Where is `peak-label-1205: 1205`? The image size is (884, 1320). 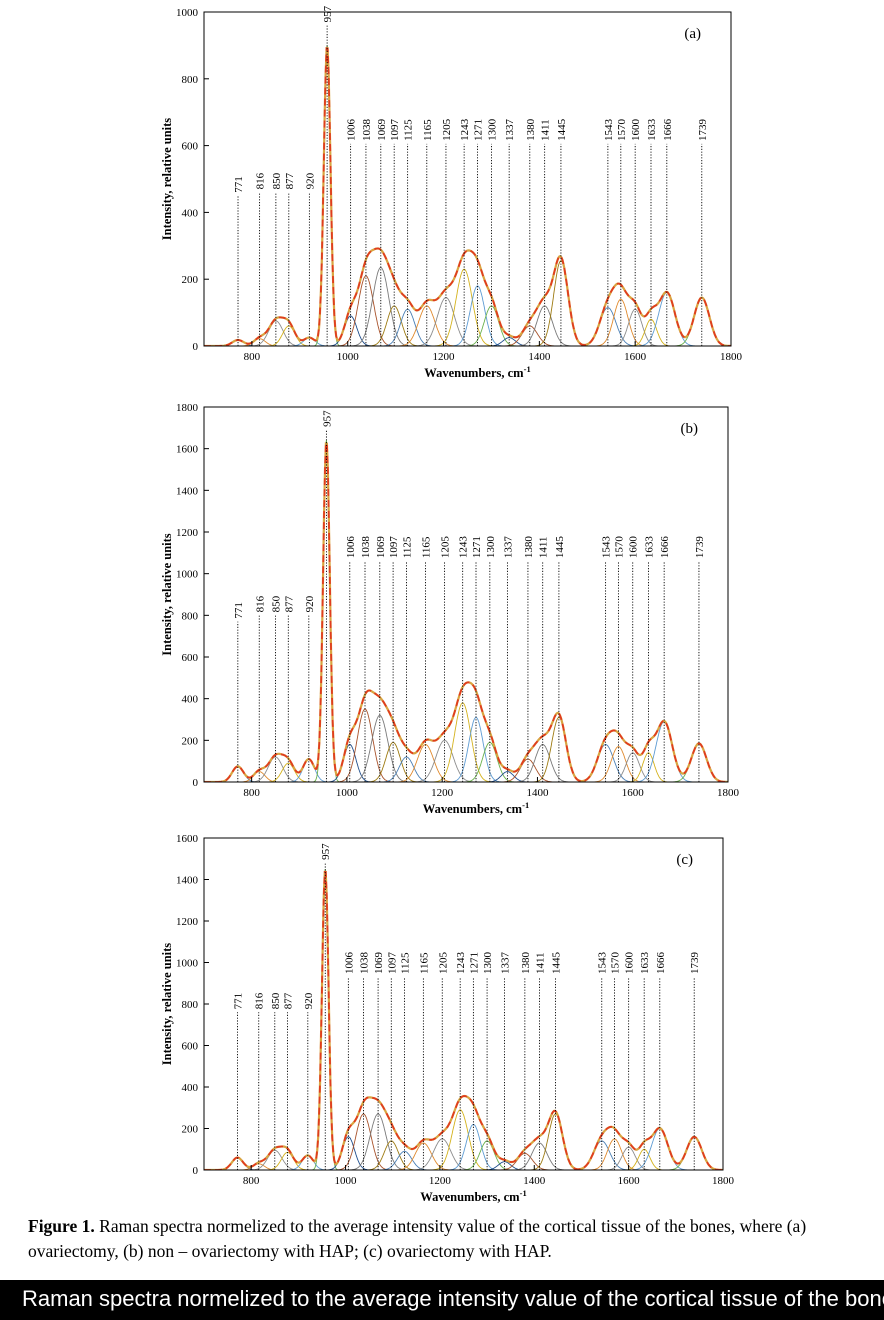
peak-label-1205: 1205 is located at coordinates (443, 963).